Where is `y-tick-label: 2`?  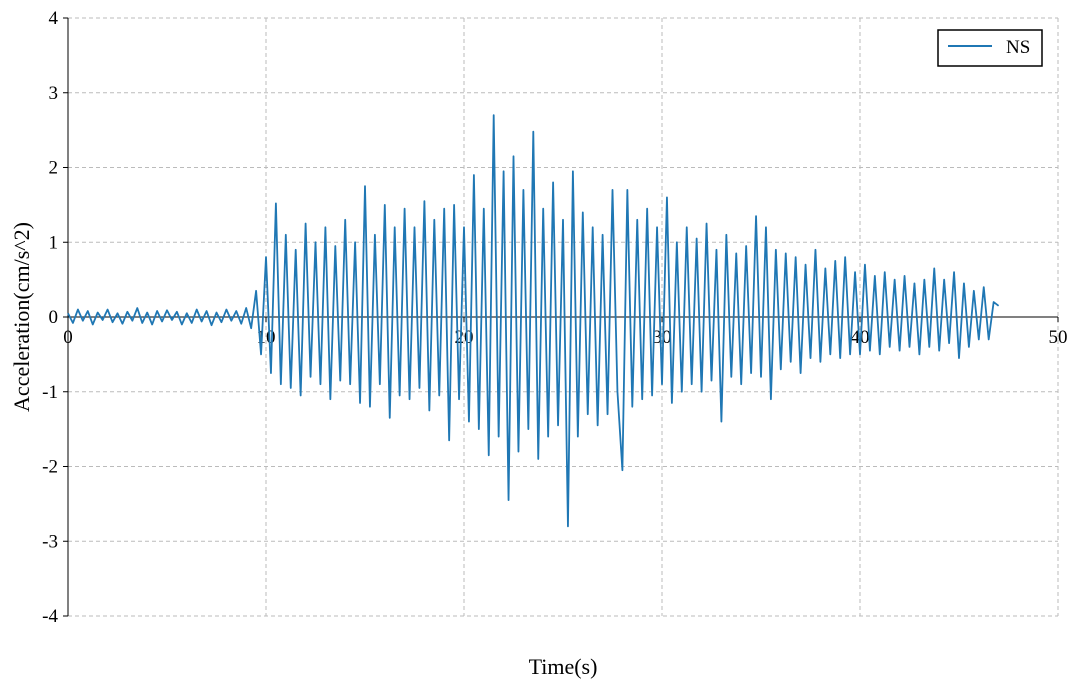
y-tick-label: 2 is located at coordinates (54, 168).